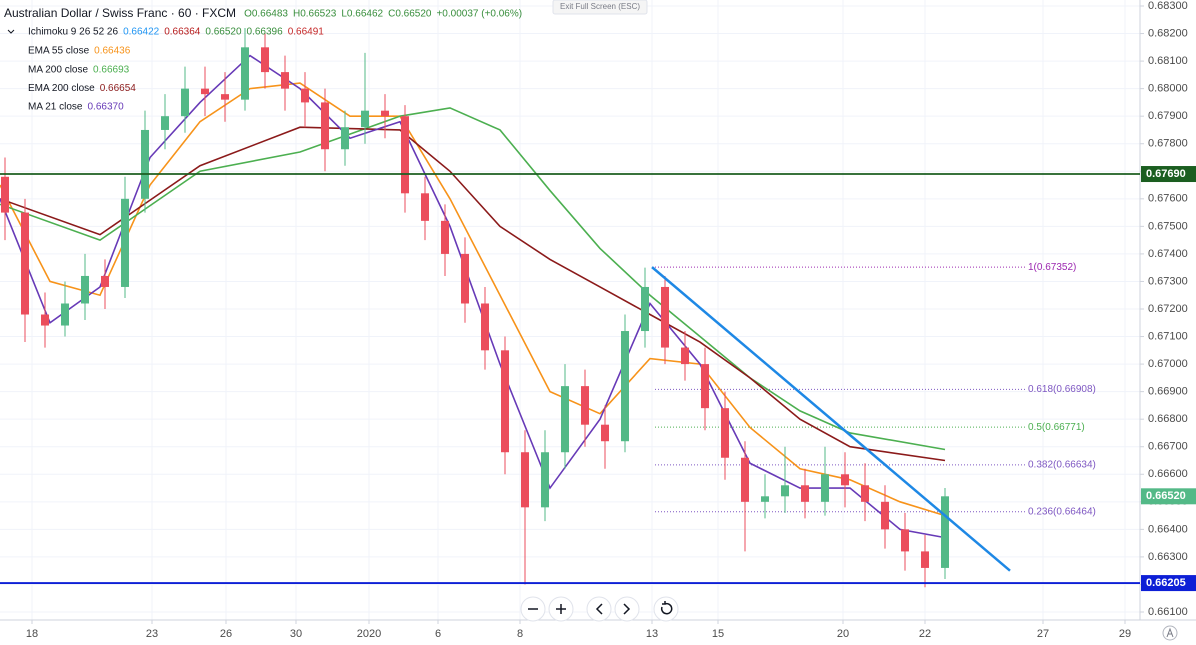 This screenshot has width=1196, height=645. I want to click on y-tick-label: 0.68100, so click(1168, 61).